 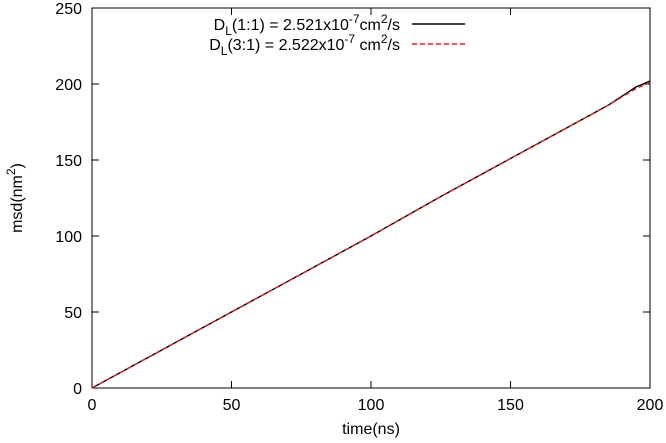 What do you see at coordinates (73, 313) in the screenshot?
I see `y-tick-label: 50` at bounding box center [73, 313].